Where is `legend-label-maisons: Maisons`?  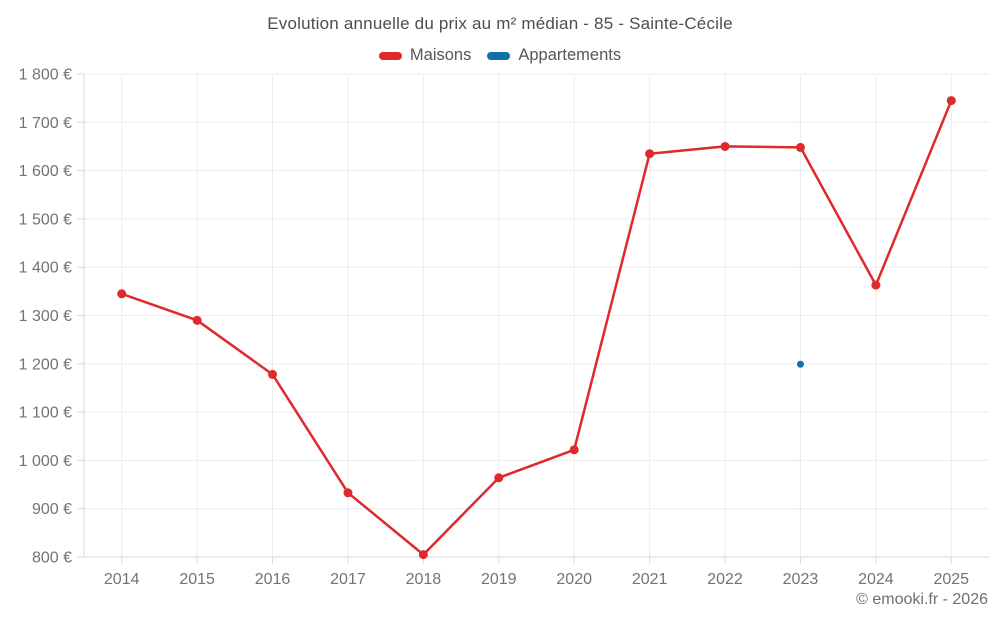
legend-label-maisons: Maisons is located at coordinates (440, 55).